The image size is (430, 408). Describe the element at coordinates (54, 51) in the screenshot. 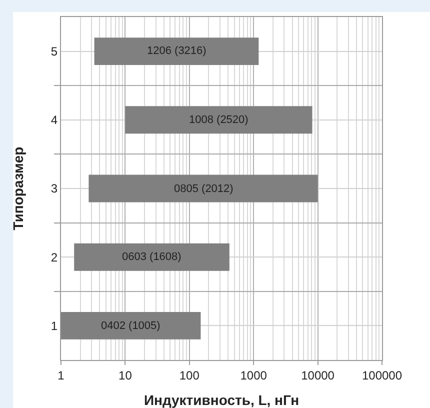

I see `y-tick-label: 5` at that location.